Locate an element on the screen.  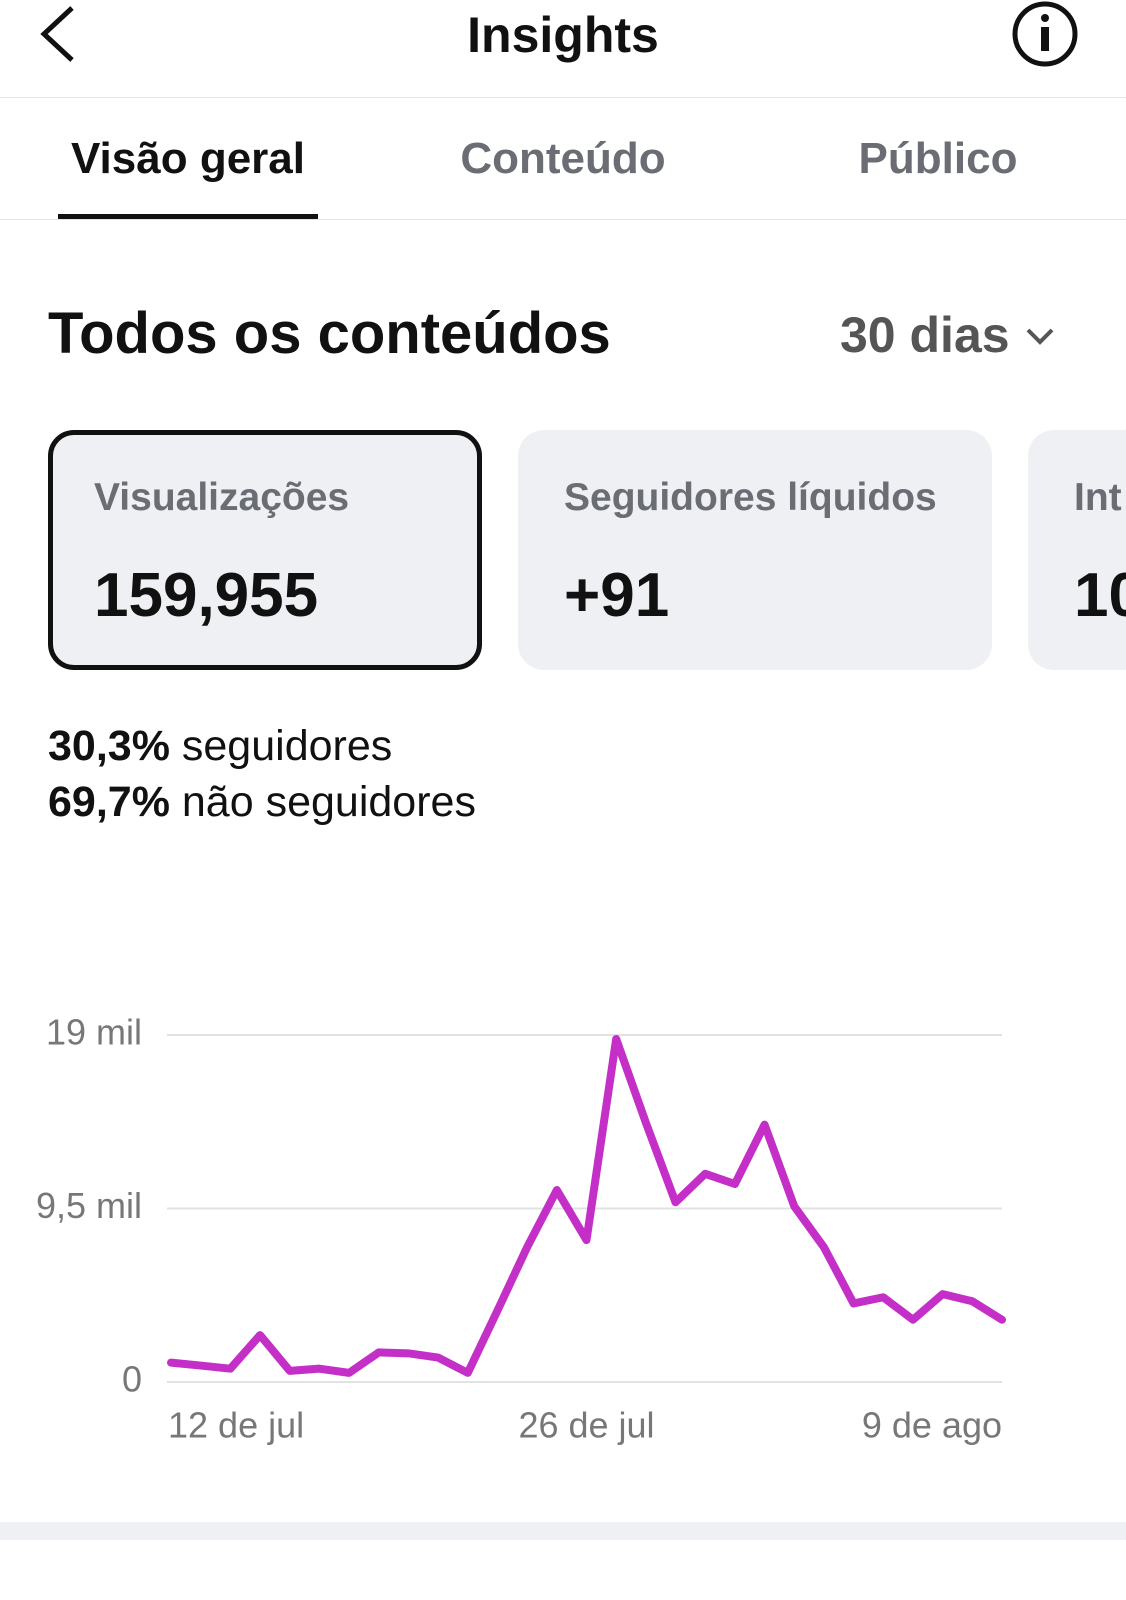
x-tick-label: 26 de jul is located at coordinates (586, 1425).